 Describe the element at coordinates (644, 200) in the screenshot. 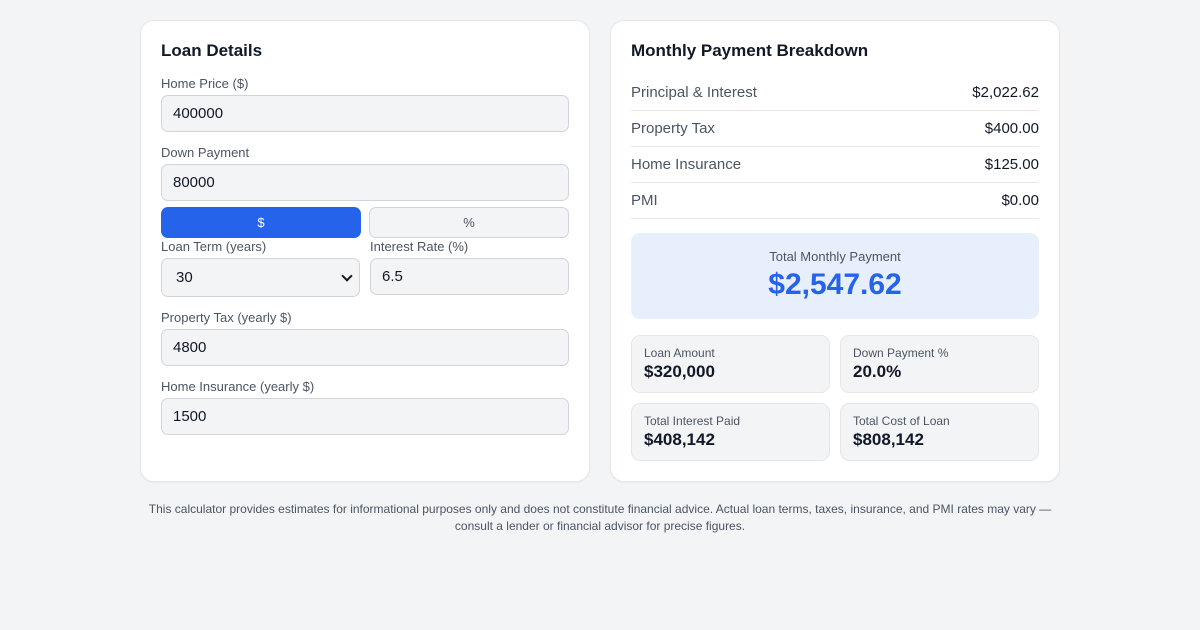

I see `row-name: PMI` at that location.